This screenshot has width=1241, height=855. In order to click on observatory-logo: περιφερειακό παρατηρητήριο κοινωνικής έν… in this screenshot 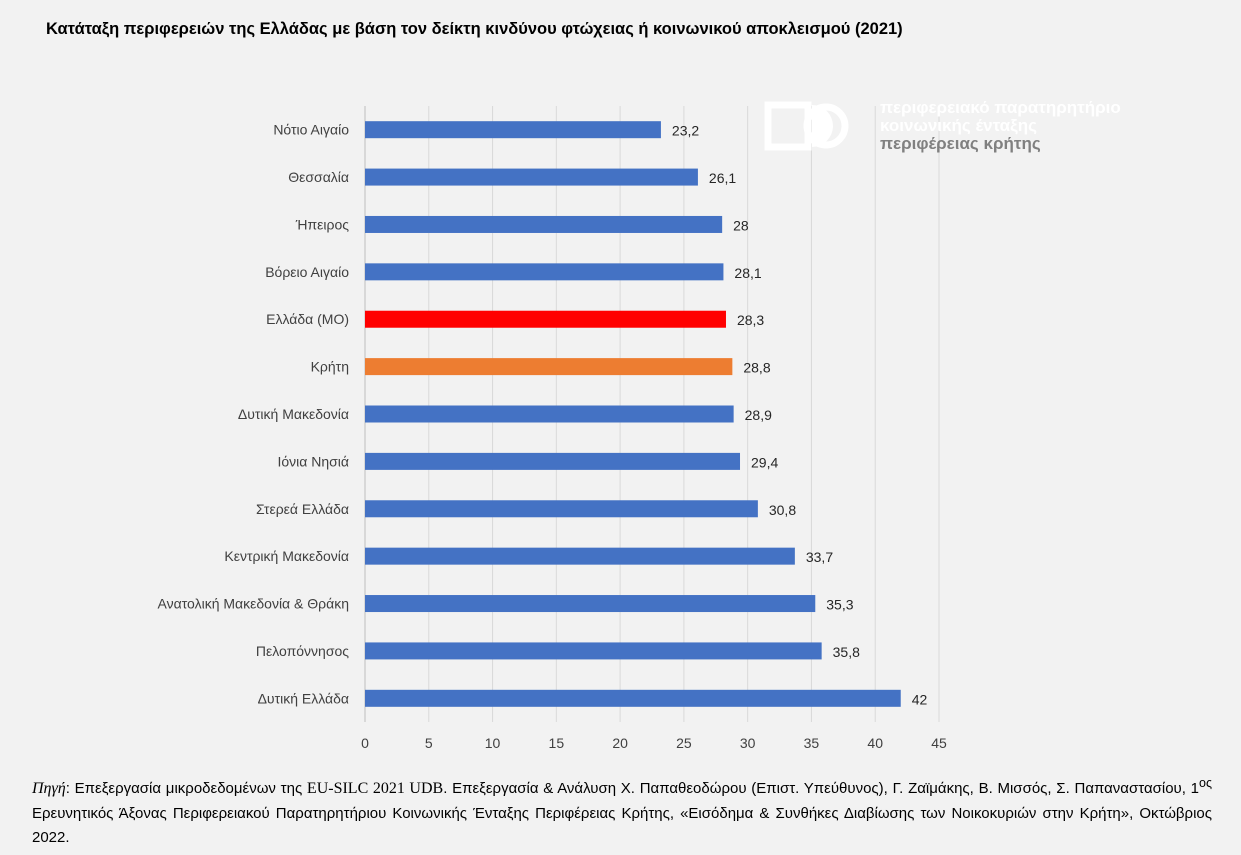, I will do `click(942, 125)`.